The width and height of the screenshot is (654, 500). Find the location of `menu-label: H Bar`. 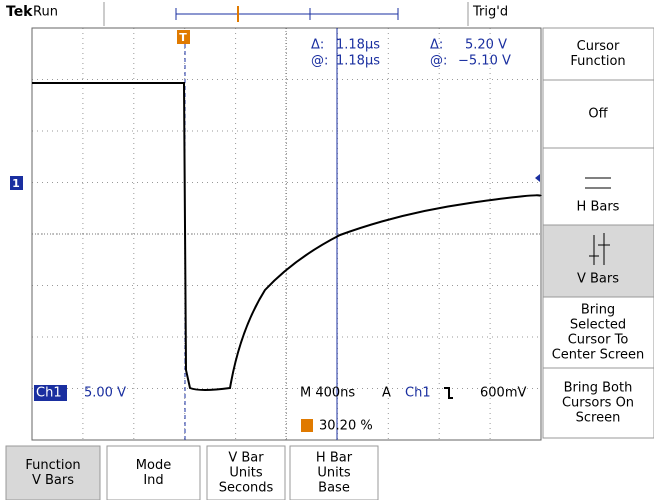

menu-label: H Bar is located at coordinates (334, 458).